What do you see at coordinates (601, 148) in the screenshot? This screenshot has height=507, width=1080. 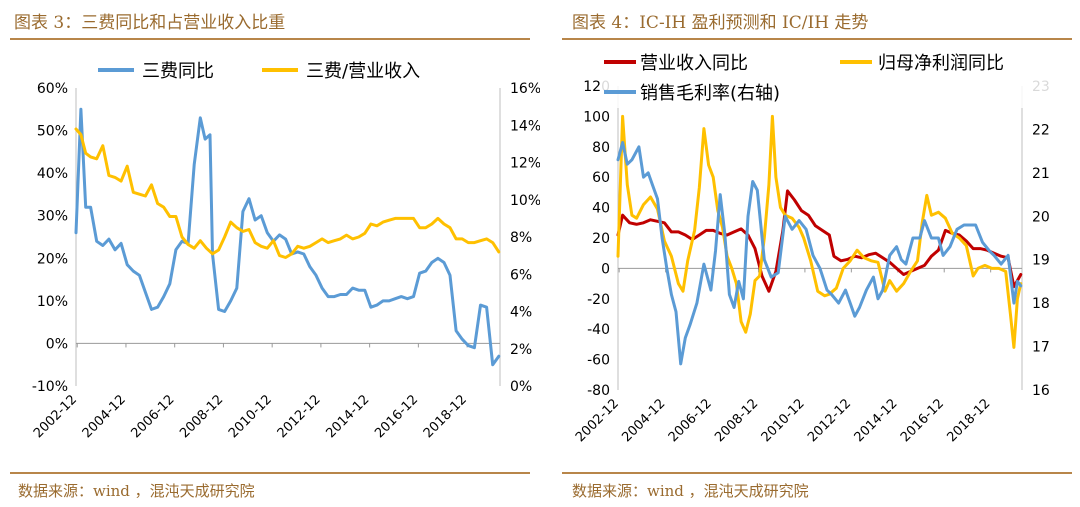 I see `right-y-left-tick-label: 80` at bounding box center [601, 148].